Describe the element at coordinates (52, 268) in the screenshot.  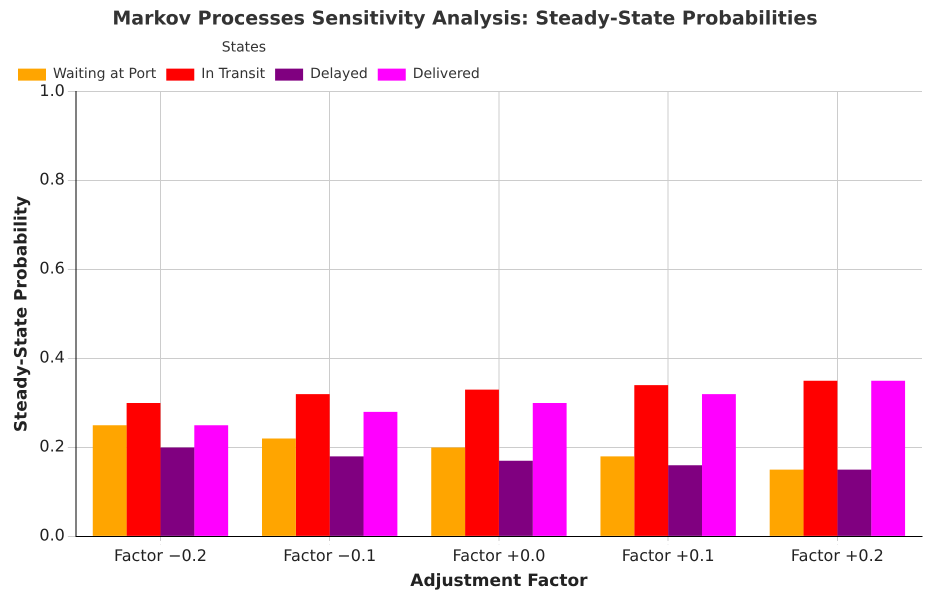
I see `y-tick-label: 0.6` at that location.